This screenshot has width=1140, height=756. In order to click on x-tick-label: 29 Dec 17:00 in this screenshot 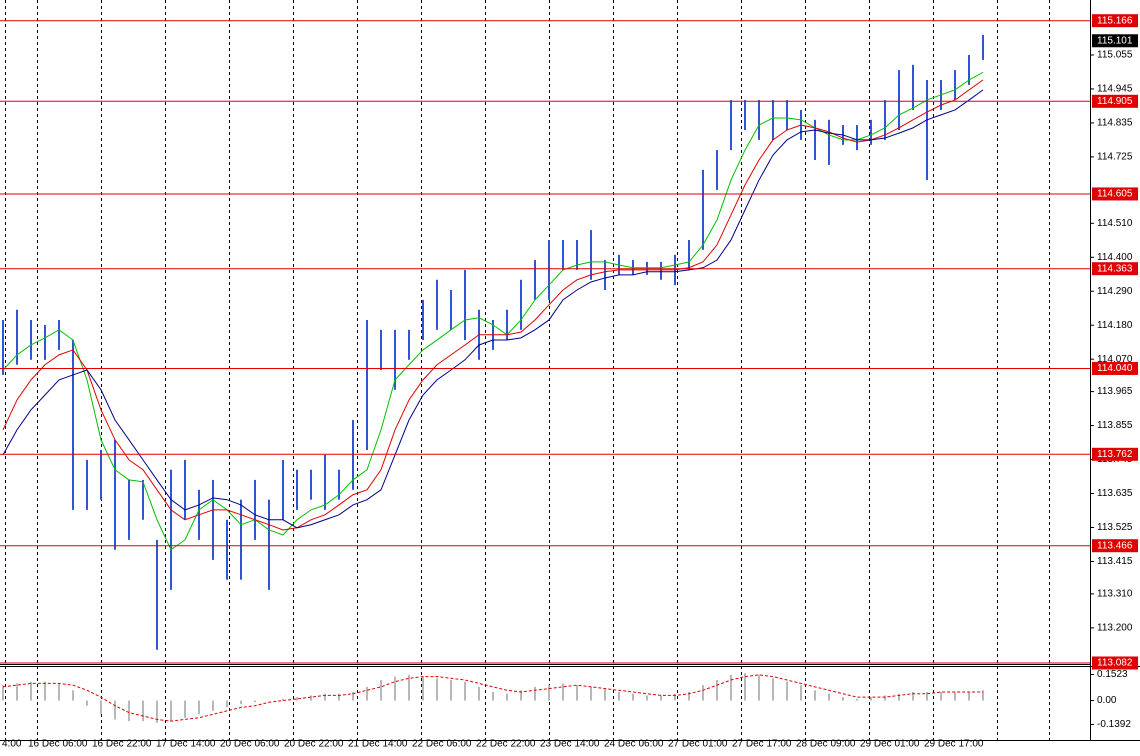, I will do `click(954, 744)`.